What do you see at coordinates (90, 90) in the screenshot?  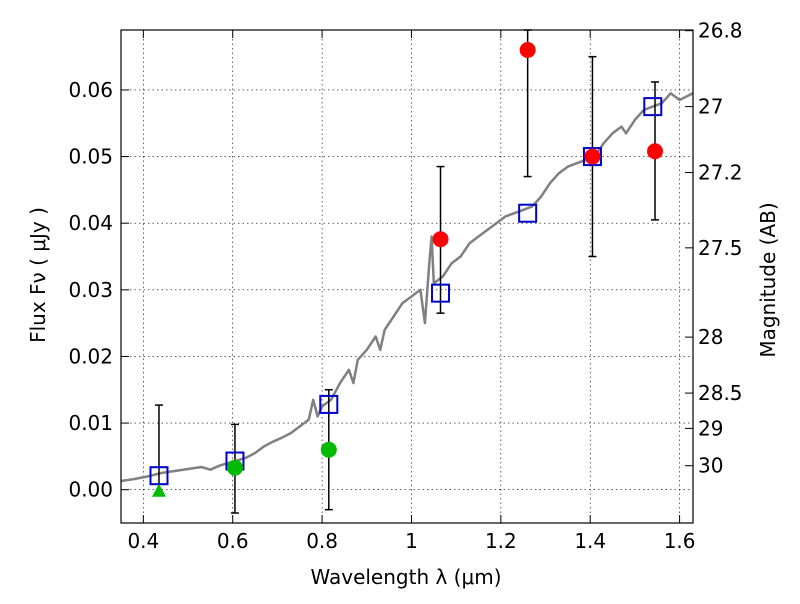 I see `y-tick-label: 0.06` at bounding box center [90, 90].